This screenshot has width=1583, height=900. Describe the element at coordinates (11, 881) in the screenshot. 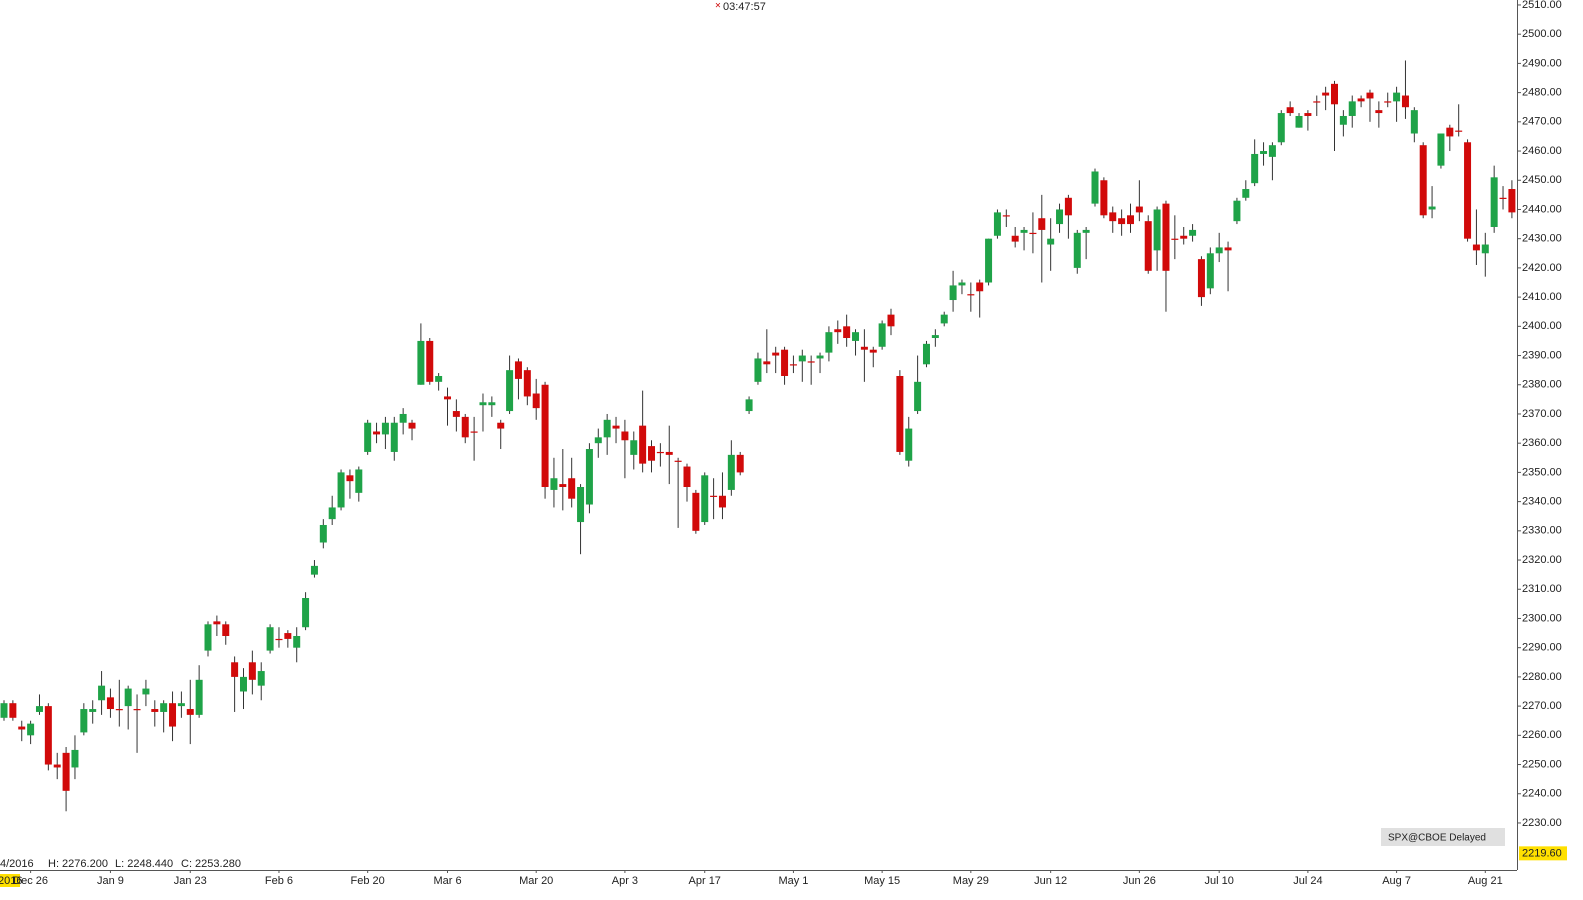

I see `year-label: 2016` at that location.